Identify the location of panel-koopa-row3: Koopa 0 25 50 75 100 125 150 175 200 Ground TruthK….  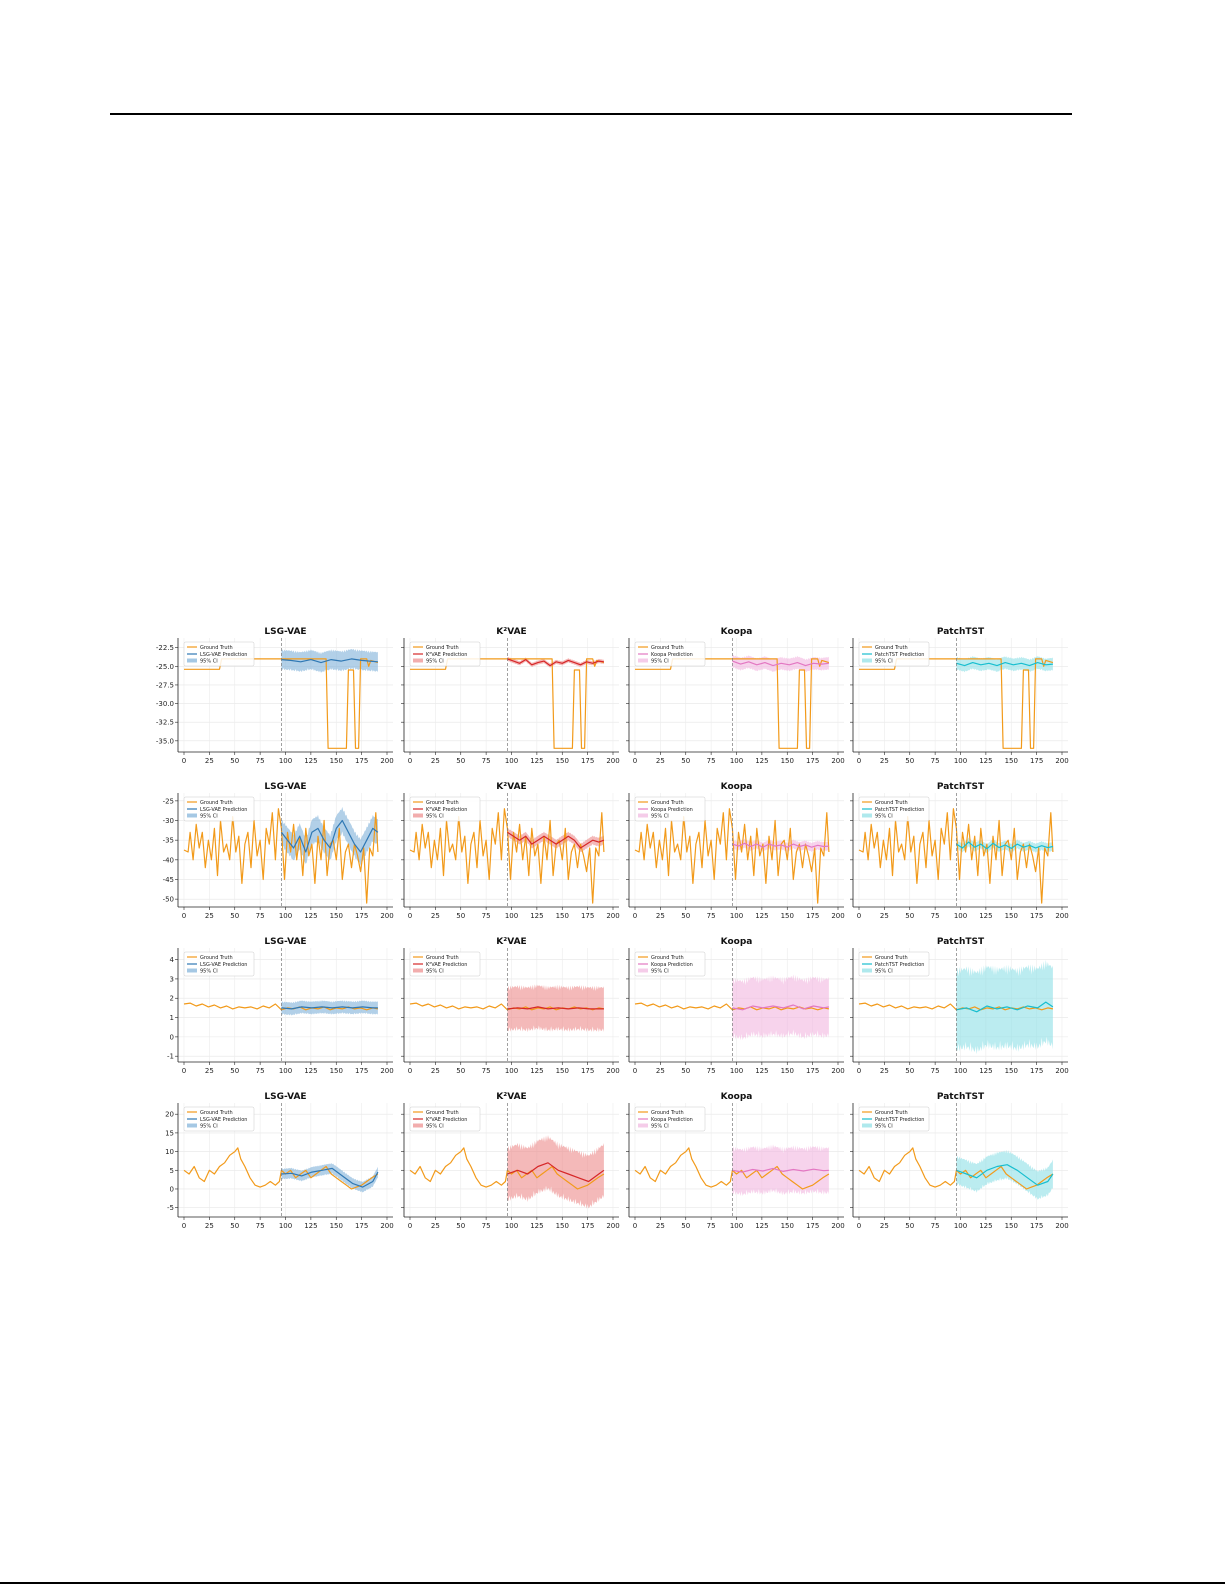
(735, 1006).